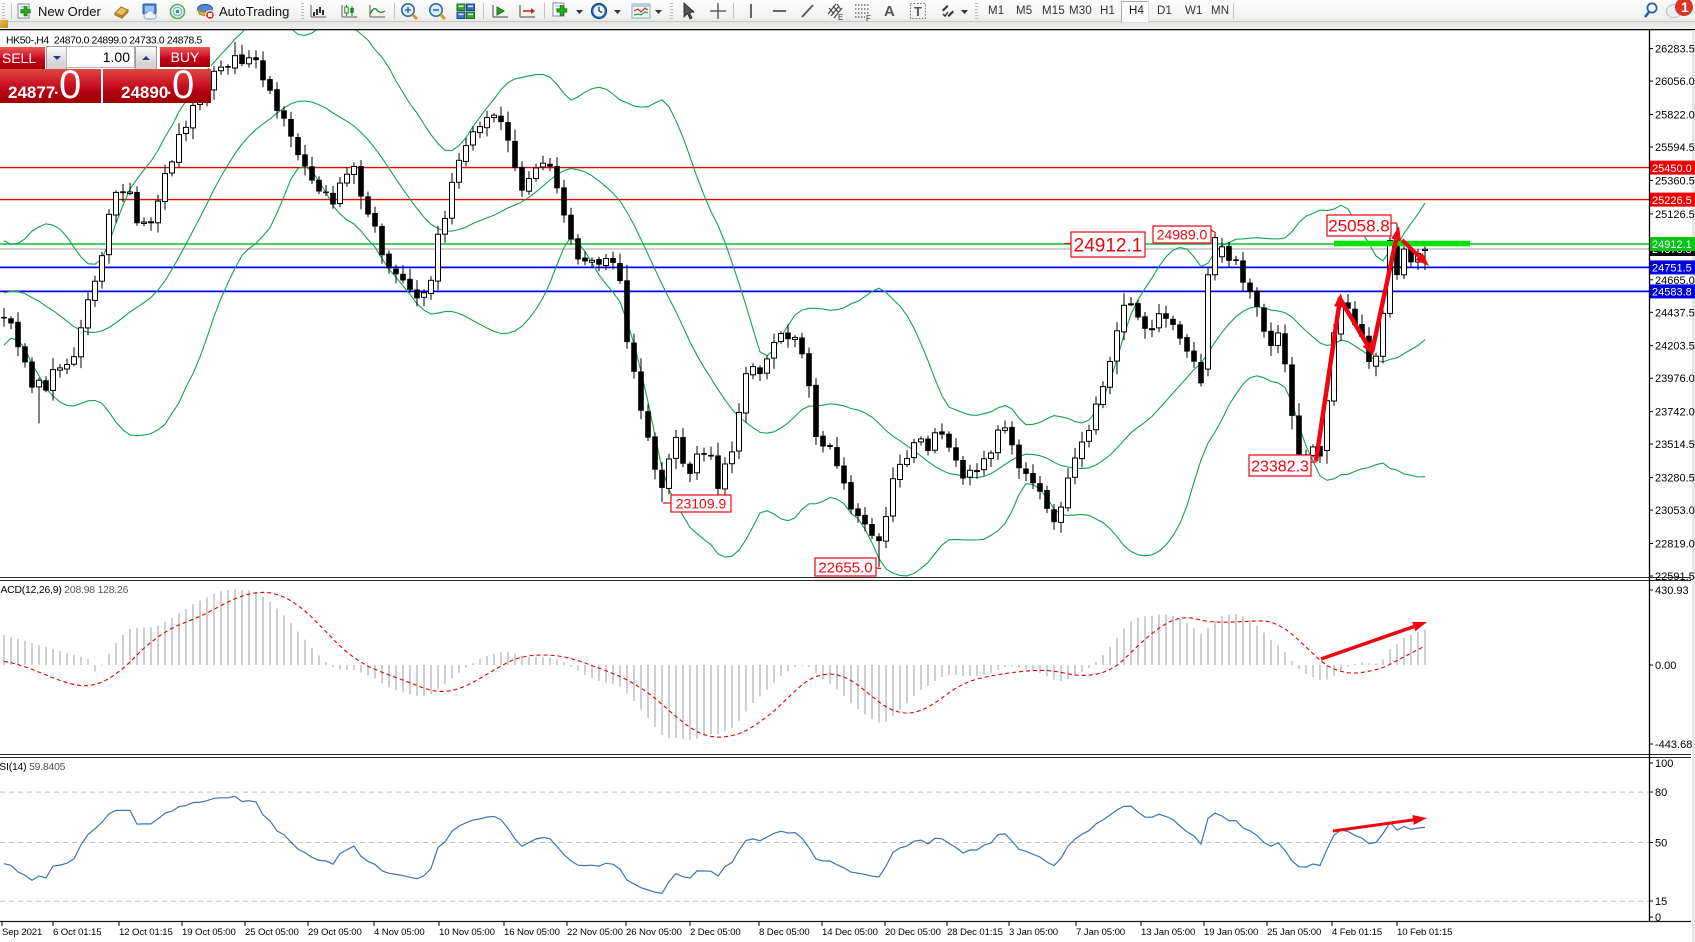 This screenshot has height=942, width=1695. Describe the element at coordinates (1675, 445) in the screenshot. I see `svg-text: 23514.5` at that location.